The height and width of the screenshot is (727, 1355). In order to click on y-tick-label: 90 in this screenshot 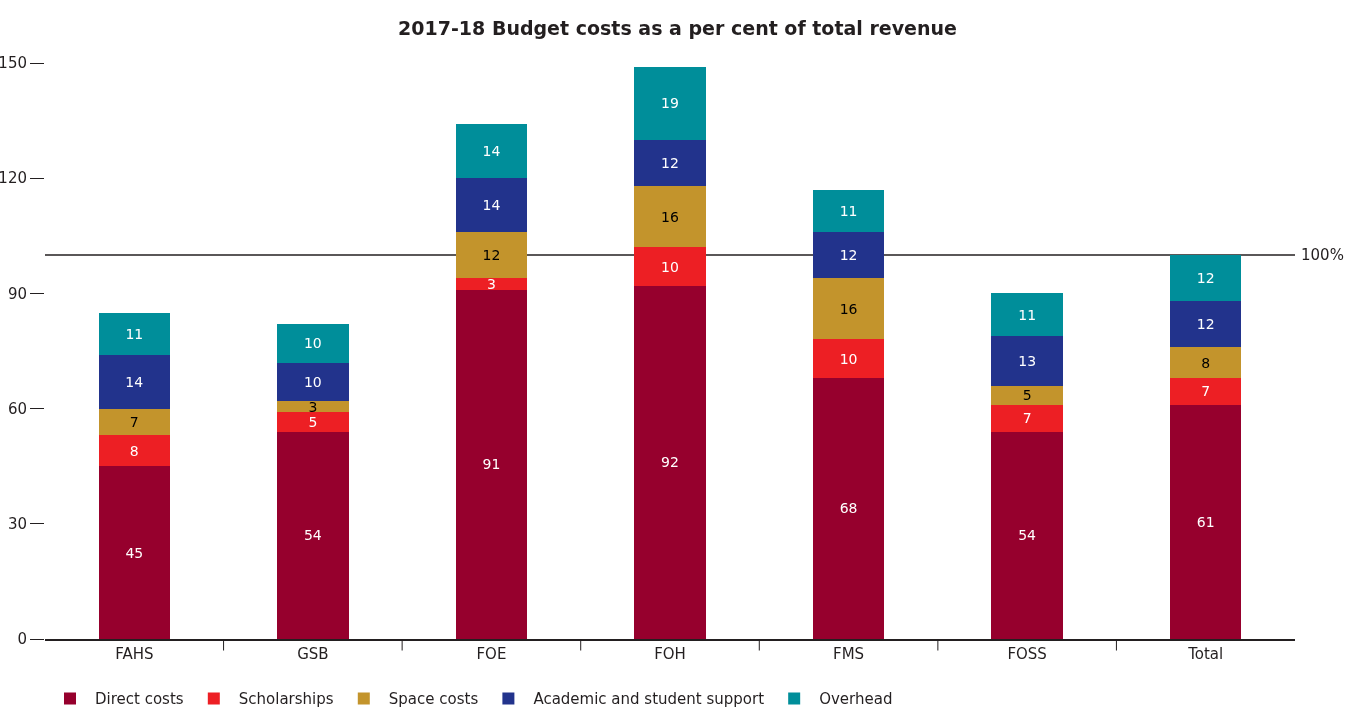, I will do `click(17, 293)`.